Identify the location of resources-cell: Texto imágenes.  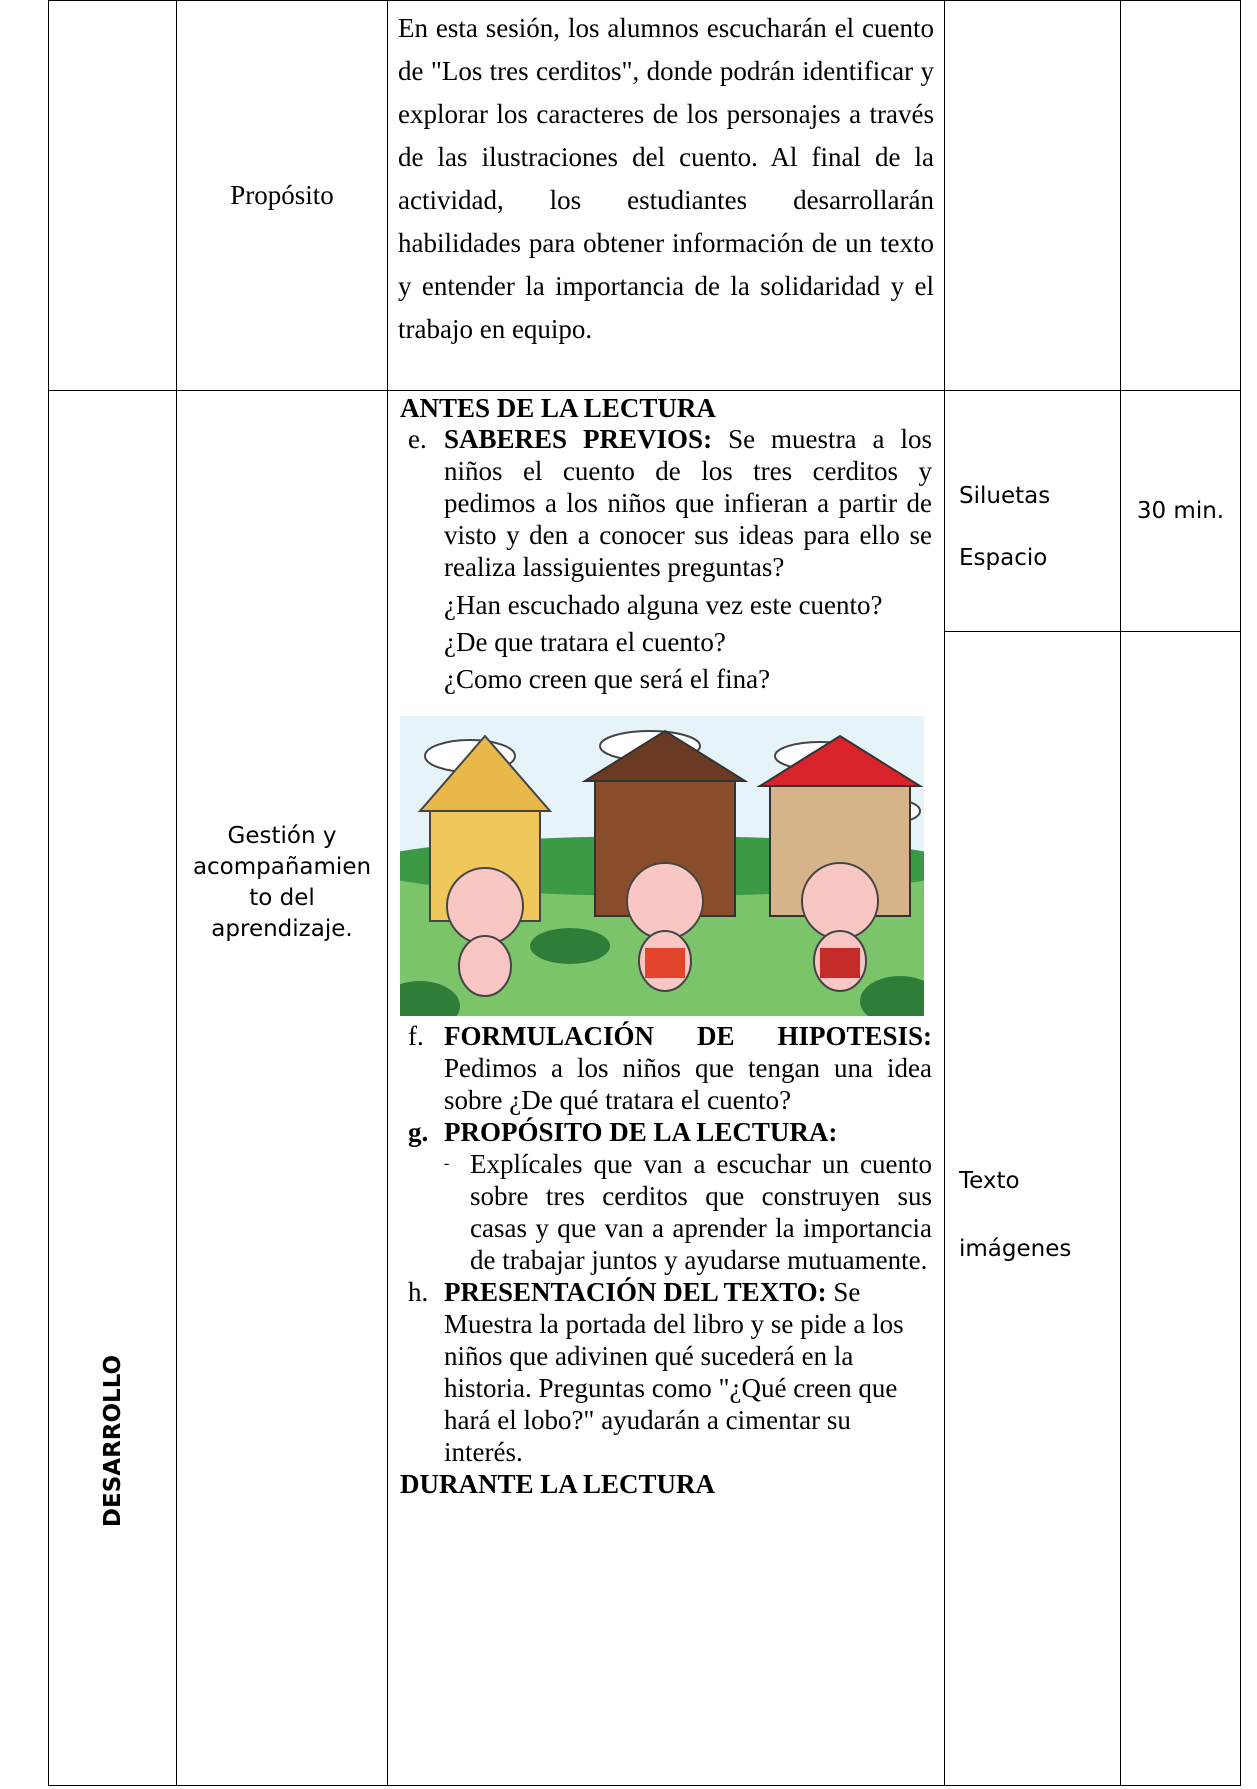
(1032, 1208).